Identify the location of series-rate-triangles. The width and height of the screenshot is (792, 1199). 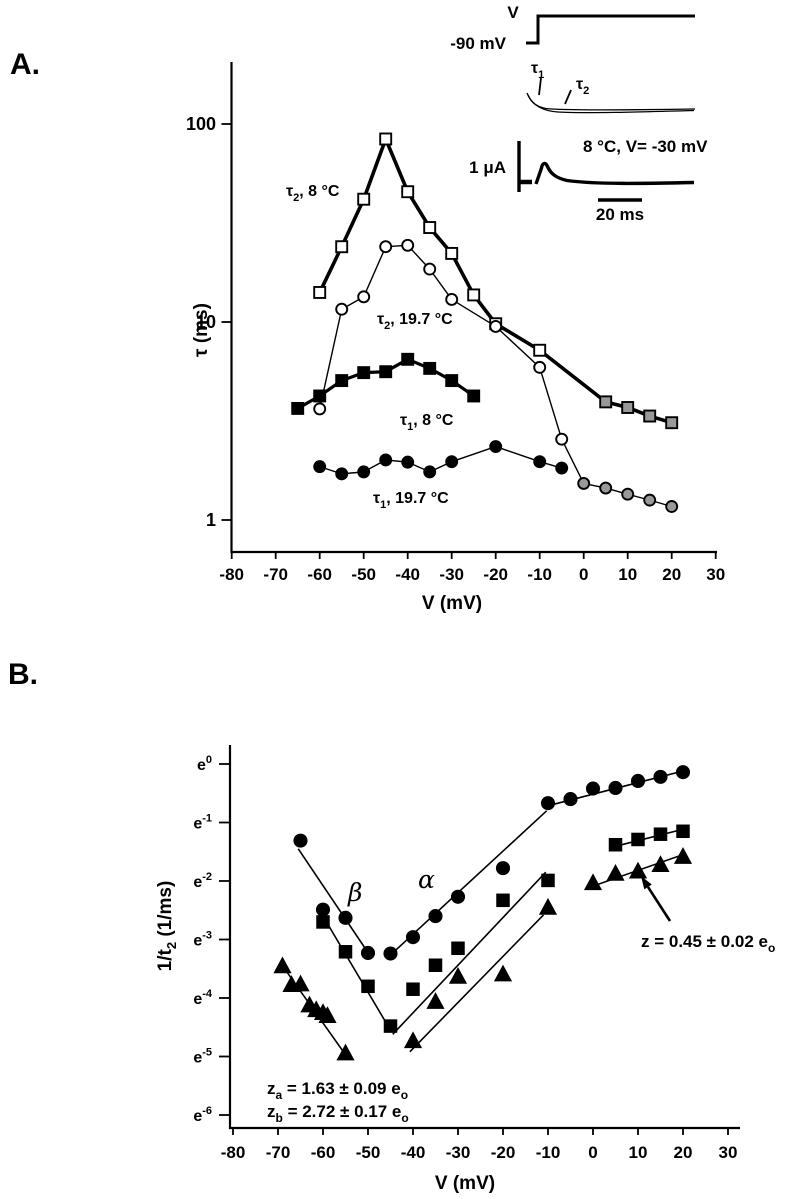
(483, 954).